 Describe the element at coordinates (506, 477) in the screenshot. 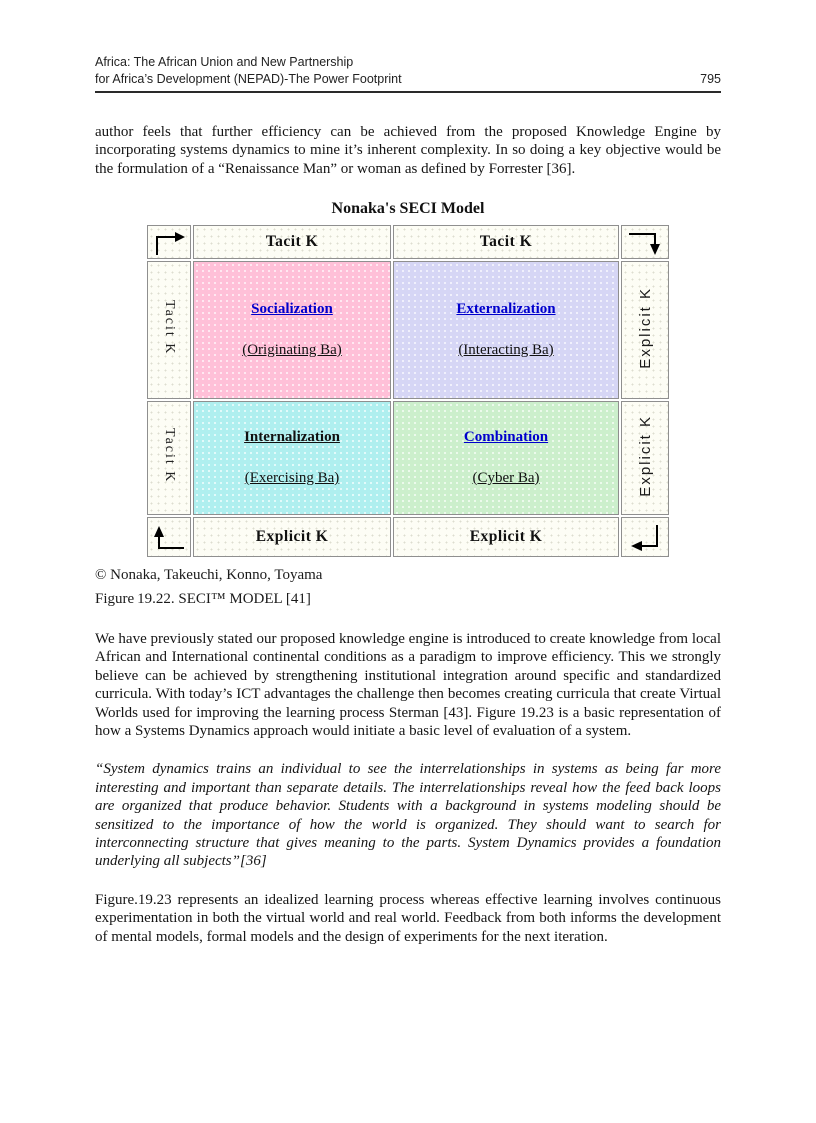

I see `cyber-ba-label: (Cyber Ba)` at that location.